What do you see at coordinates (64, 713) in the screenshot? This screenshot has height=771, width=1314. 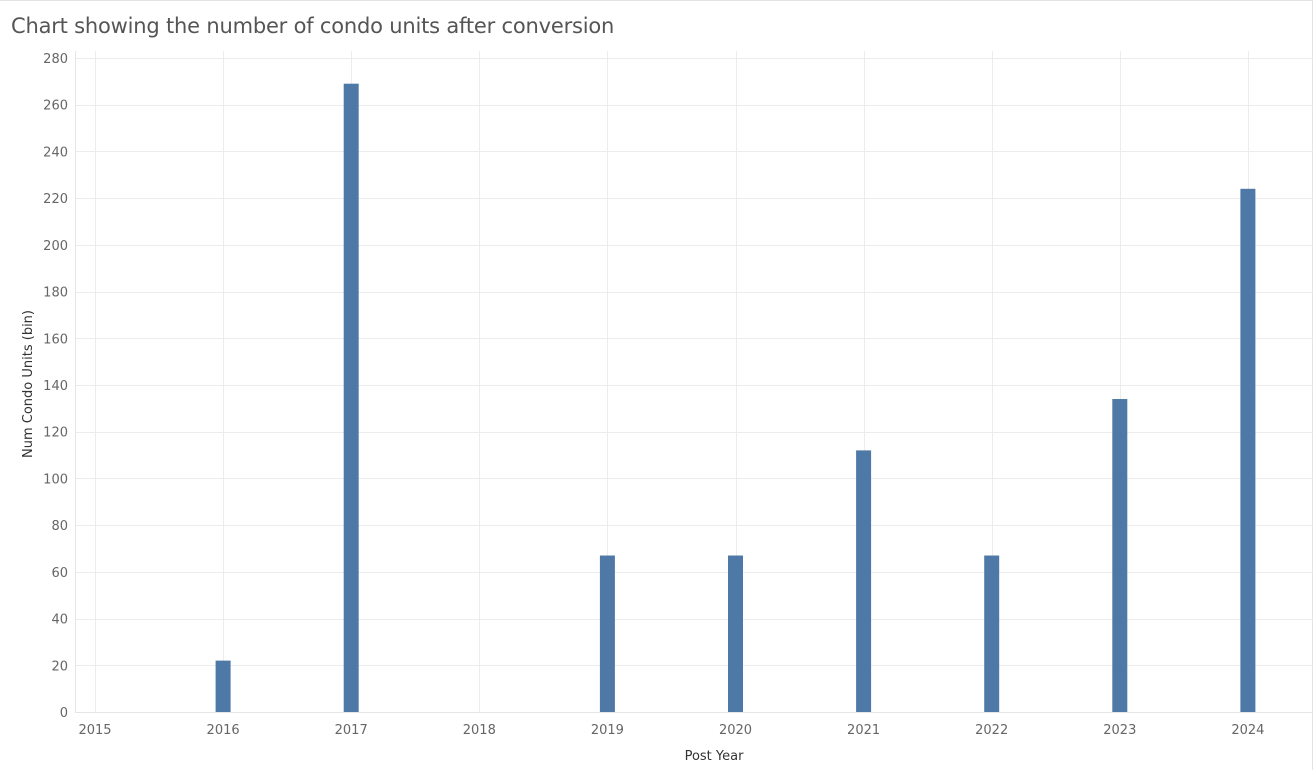 I see `y-tick-label: 0` at bounding box center [64, 713].